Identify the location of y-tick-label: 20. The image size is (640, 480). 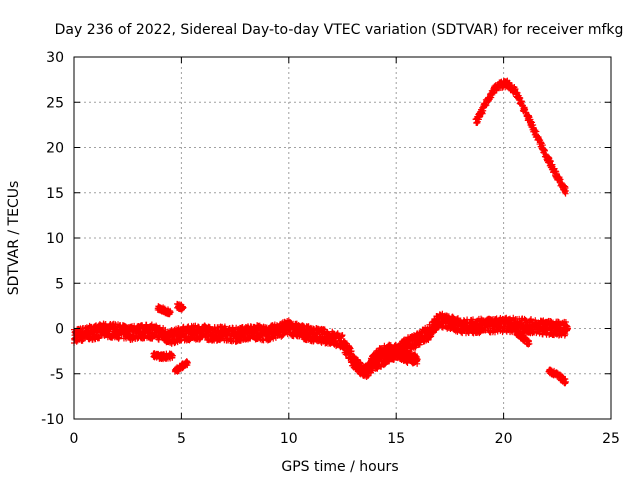
(55, 149).